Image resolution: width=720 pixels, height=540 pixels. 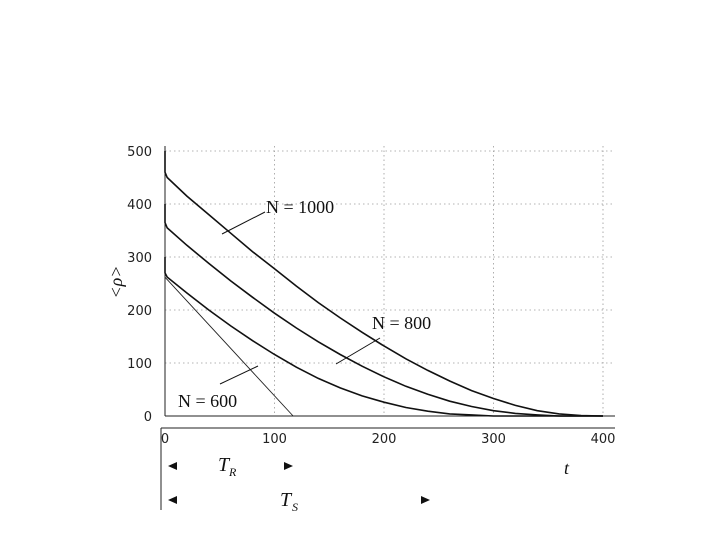 I want to click on tau-r-label: T, so click(x=224, y=465).